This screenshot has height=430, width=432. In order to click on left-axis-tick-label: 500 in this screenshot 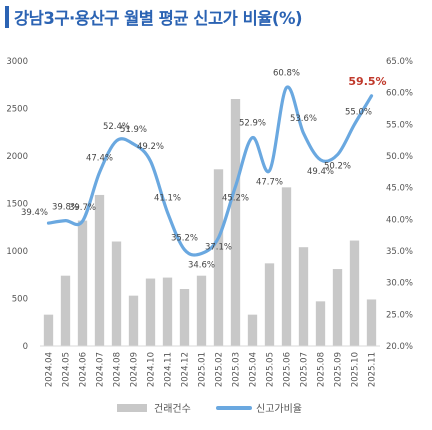, I will do `click(20, 300)`.